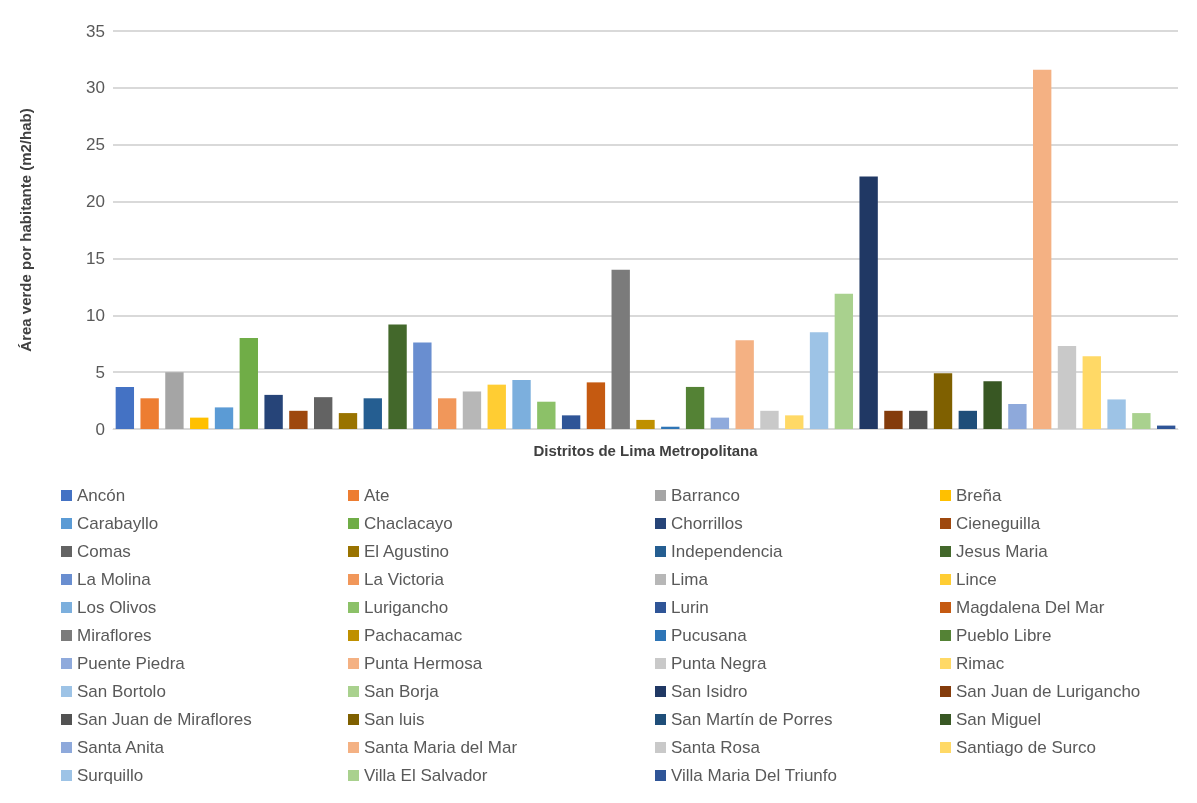 Image resolution: width=1197 pixels, height=803 pixels. Describe the element at coordinates (707, 523) in the screenshot. I see `legend-label: Chorrillos` at that location.